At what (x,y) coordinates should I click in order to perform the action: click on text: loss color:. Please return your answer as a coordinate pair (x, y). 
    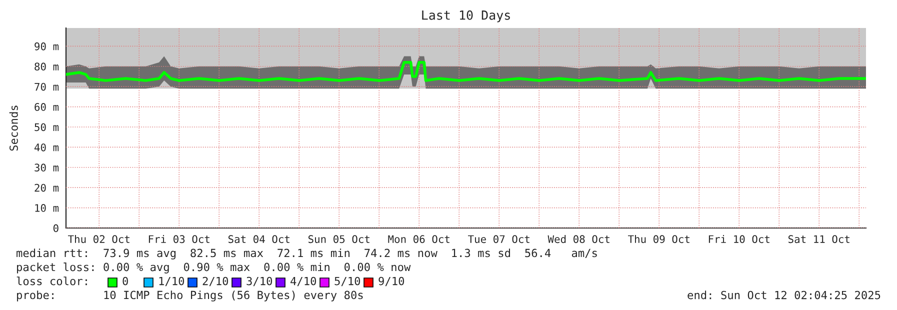
    Looking at the image, I should click on (51, 281).